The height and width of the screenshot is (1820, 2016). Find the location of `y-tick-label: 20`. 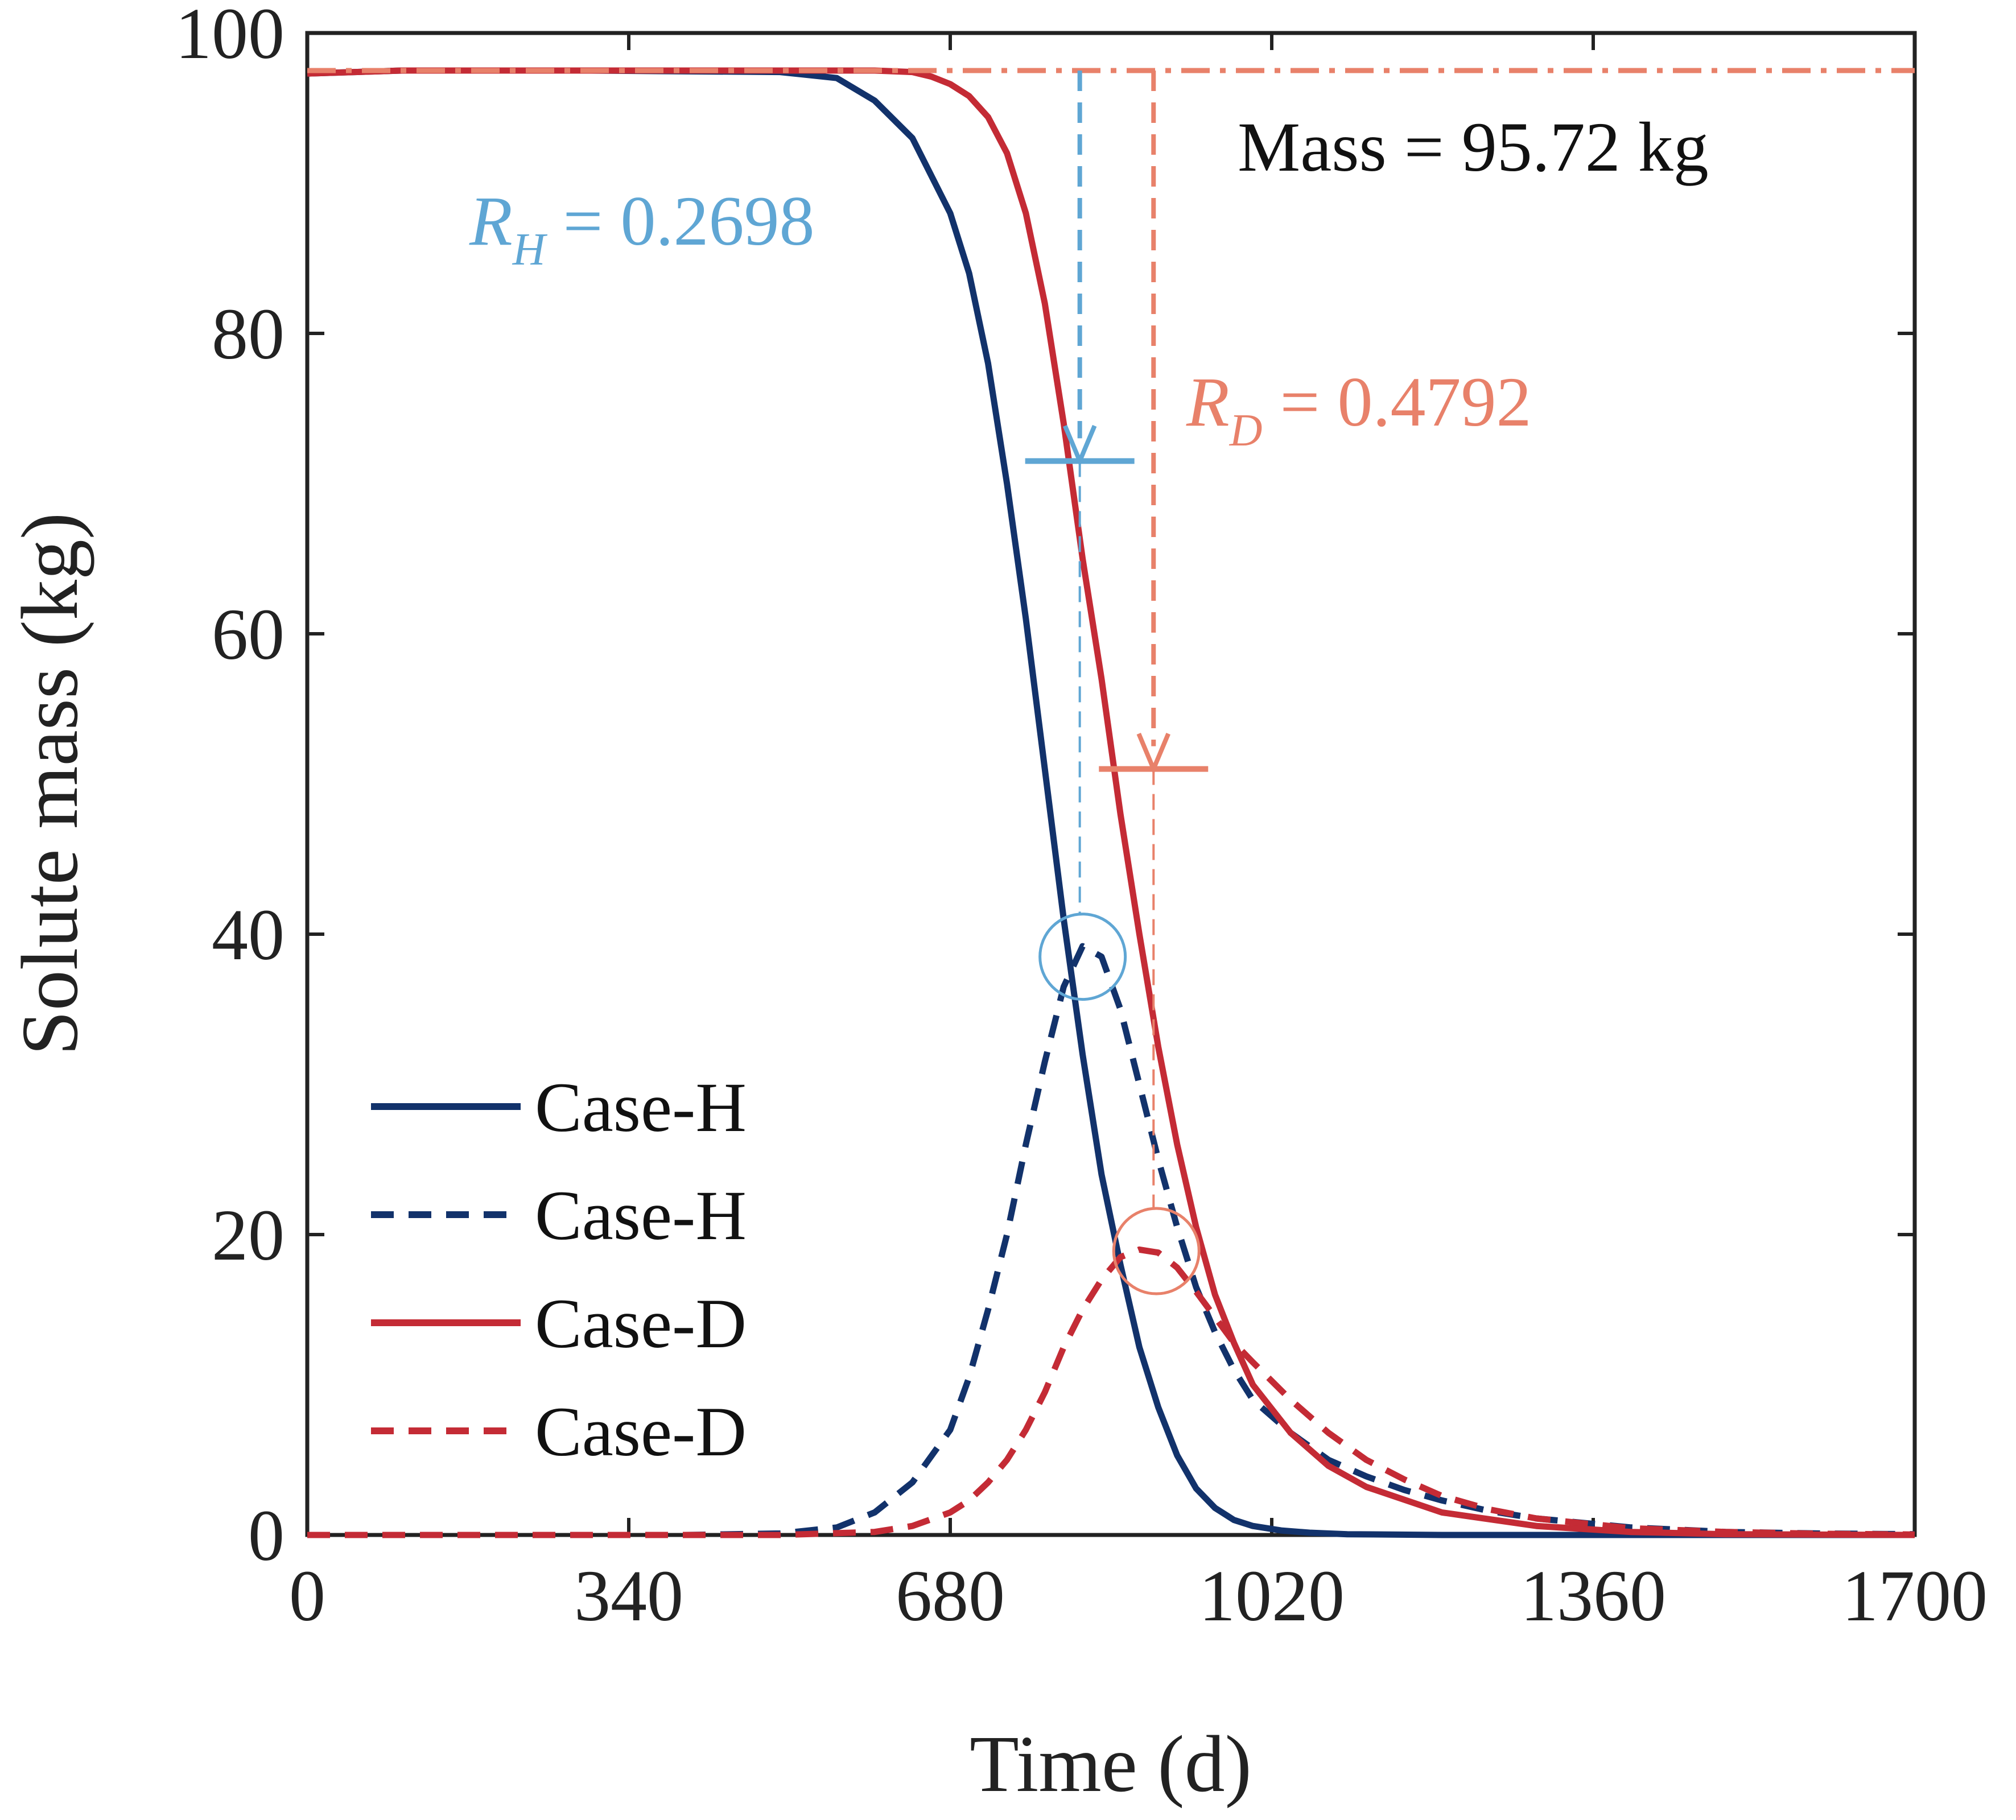

y-tick-label: 20 is located at coordinates (249, 1235).